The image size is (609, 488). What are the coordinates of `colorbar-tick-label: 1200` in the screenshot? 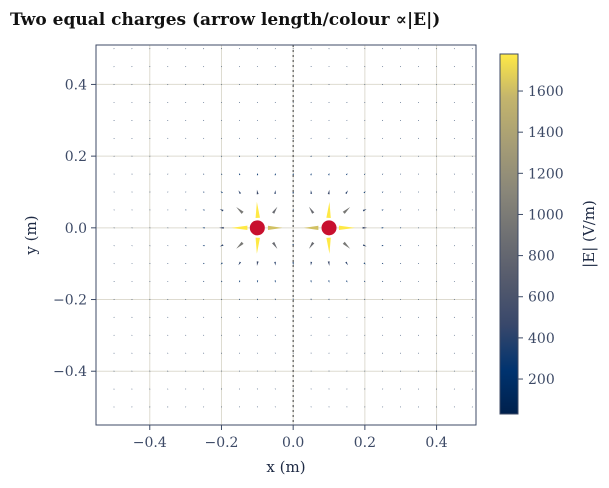 It's located at (546, 174).